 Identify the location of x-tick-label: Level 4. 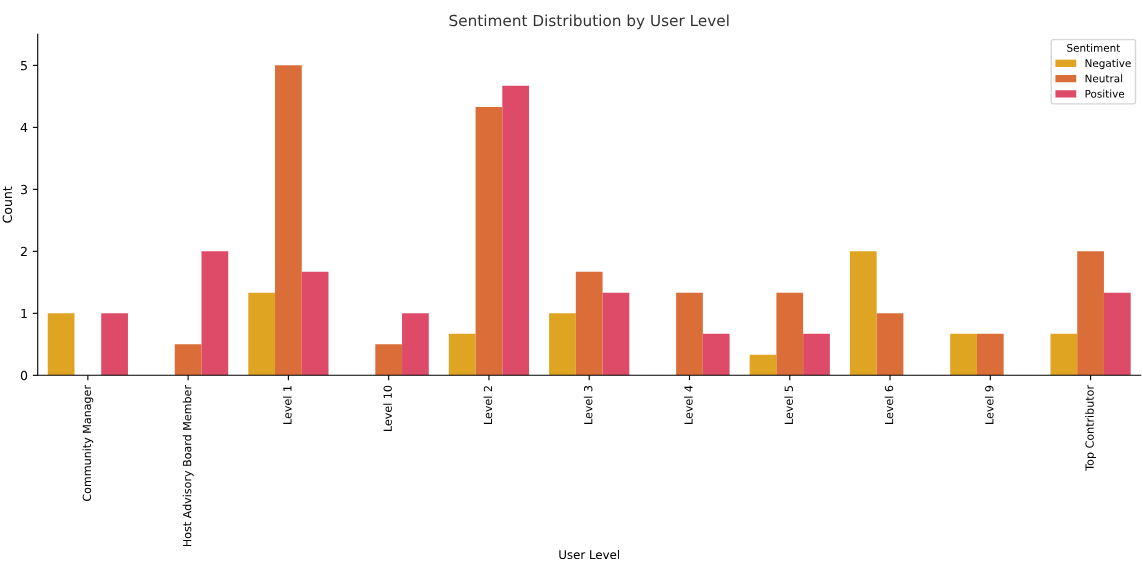
(688, 404).